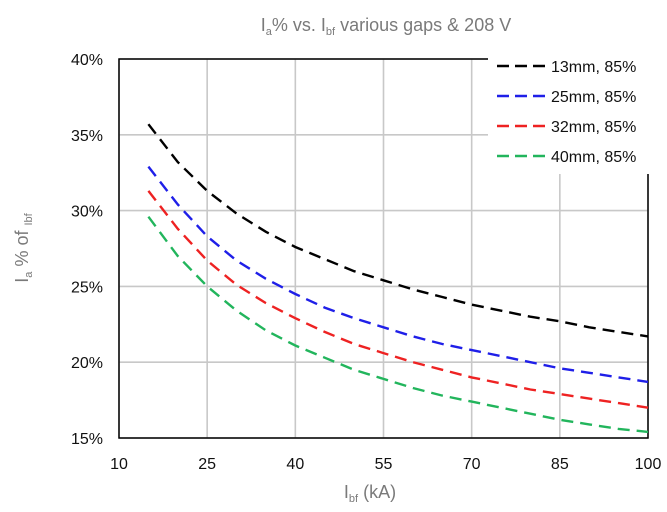 This screenshot has width=667, height=512. Describe the element at coordinates (207, 464) in the screenshot. I see `x-tick-label: 25` at that location.